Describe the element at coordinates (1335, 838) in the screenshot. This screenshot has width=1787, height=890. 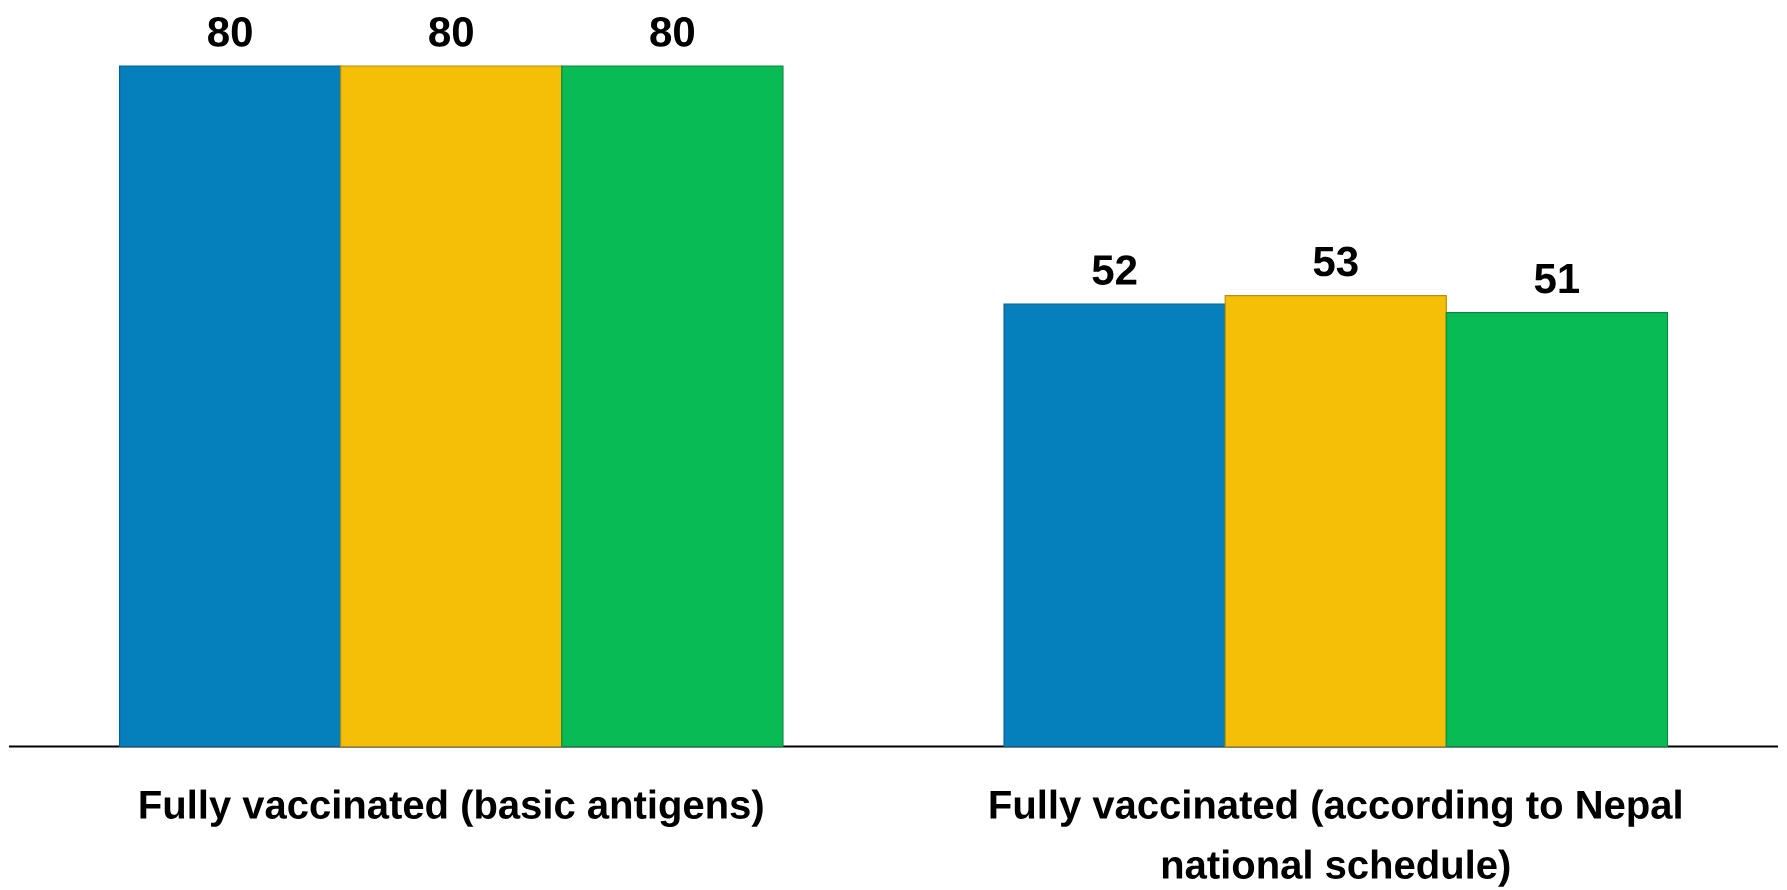
I see `x-tick-label: Fully vaccinated (according to Nepal national schedule)` at that location.